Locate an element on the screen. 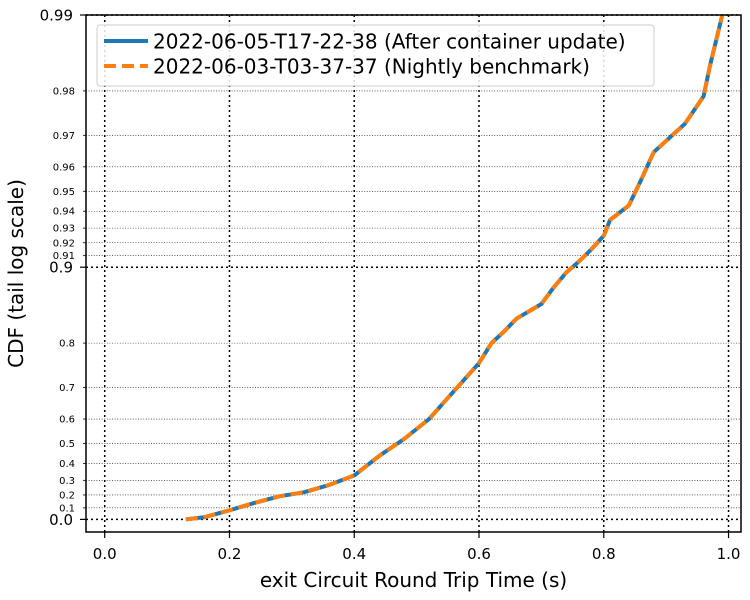 The width and height of the screenshot is (750, 600). x-tick-label: 0.0 is located at coordinates (105, 554).